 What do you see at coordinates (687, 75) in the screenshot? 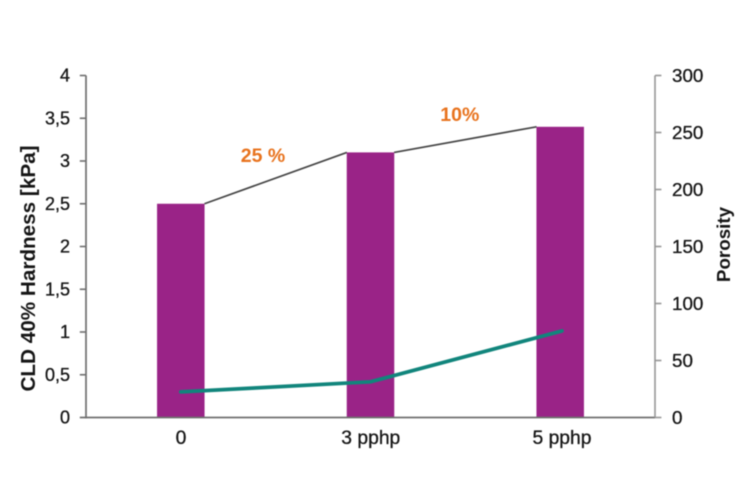
I see `svg-text: 300` at bounding box center [687, 75].